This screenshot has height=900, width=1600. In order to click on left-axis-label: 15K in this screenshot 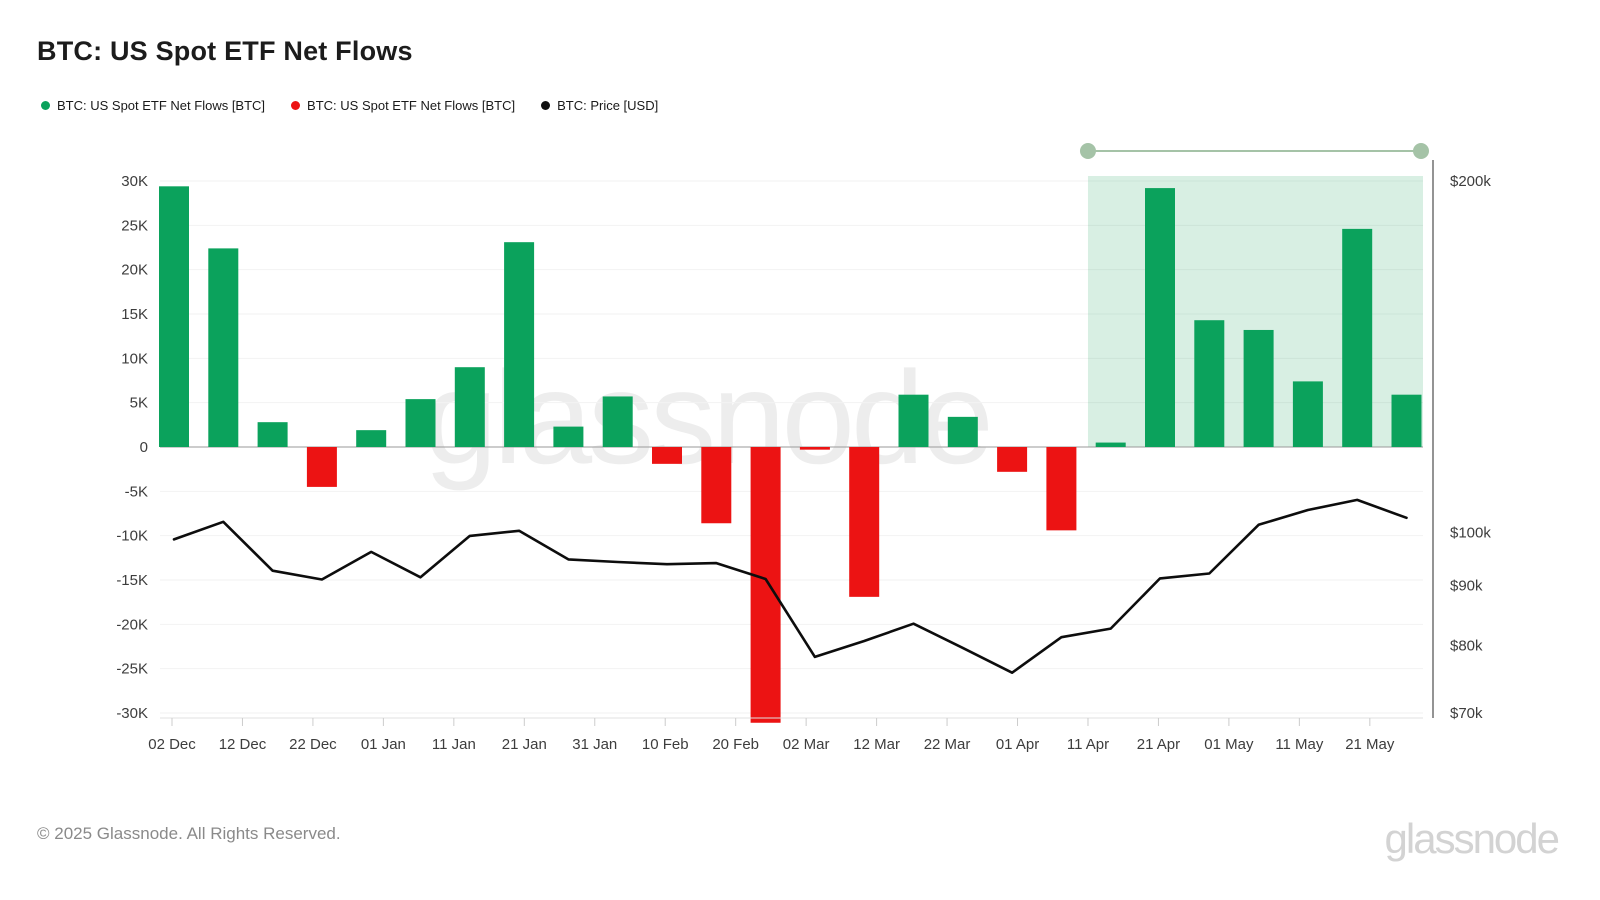, I will do `click(134, 314)`.